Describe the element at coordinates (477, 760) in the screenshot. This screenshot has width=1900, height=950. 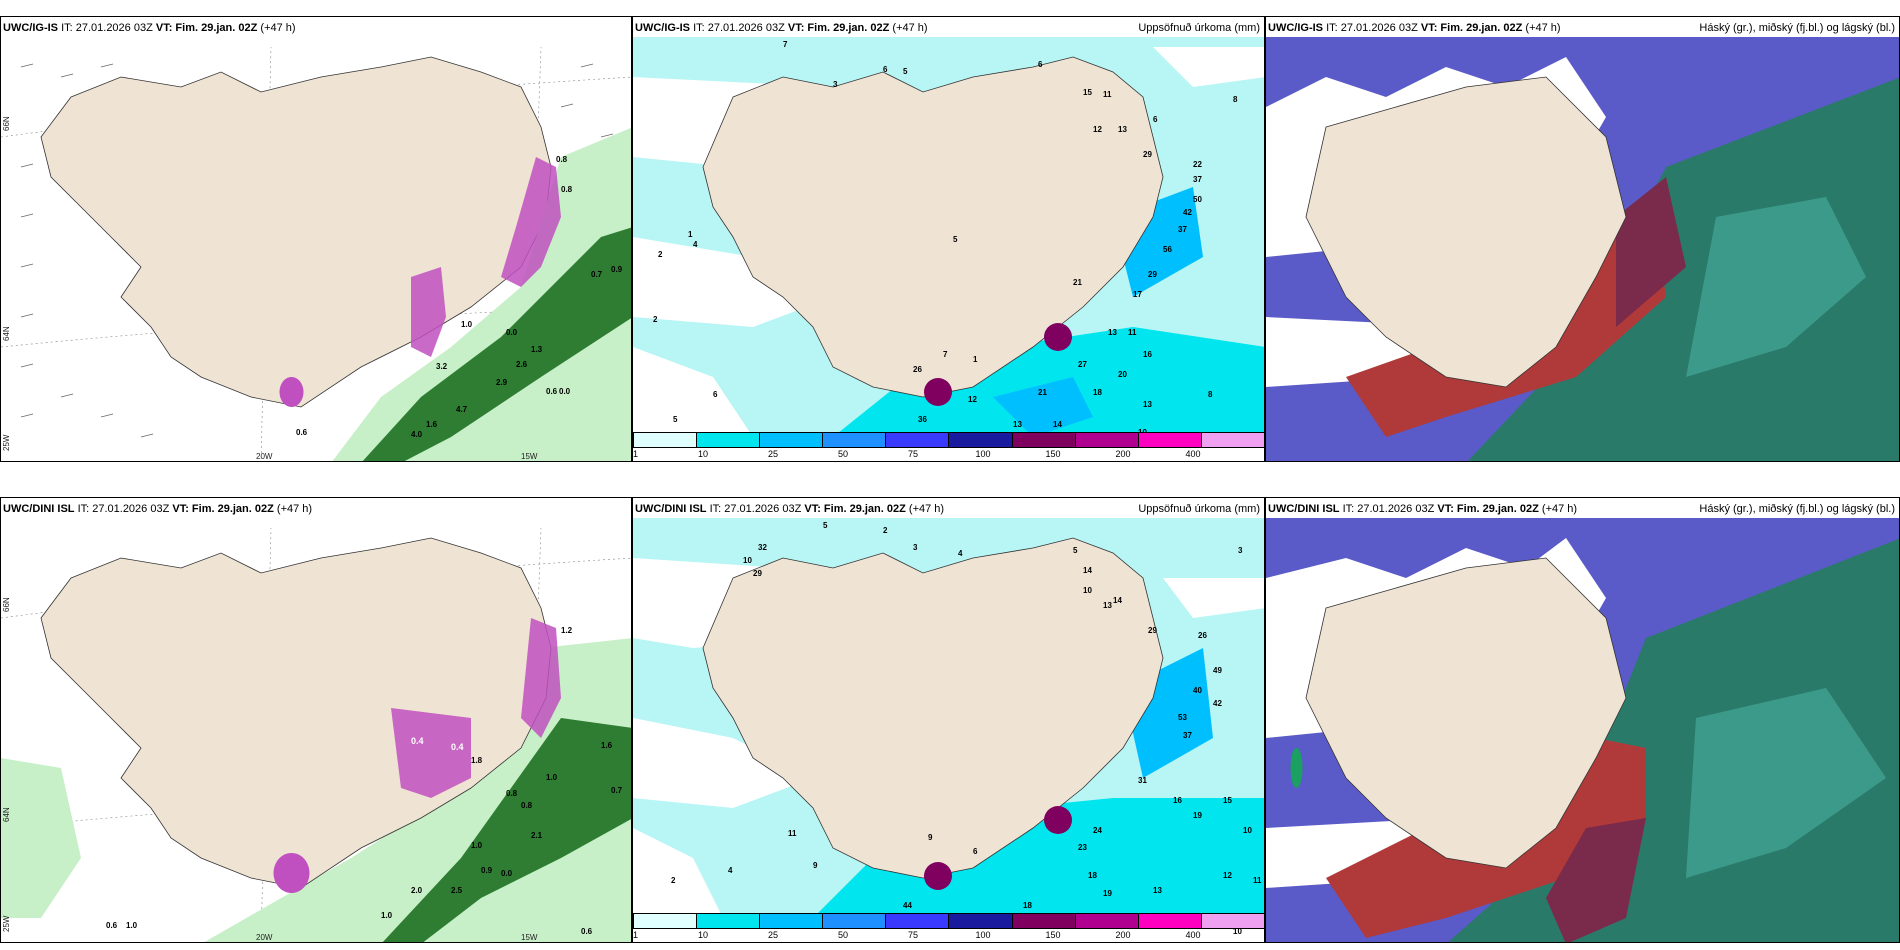
I see `precip-value: 1.8` at that location.